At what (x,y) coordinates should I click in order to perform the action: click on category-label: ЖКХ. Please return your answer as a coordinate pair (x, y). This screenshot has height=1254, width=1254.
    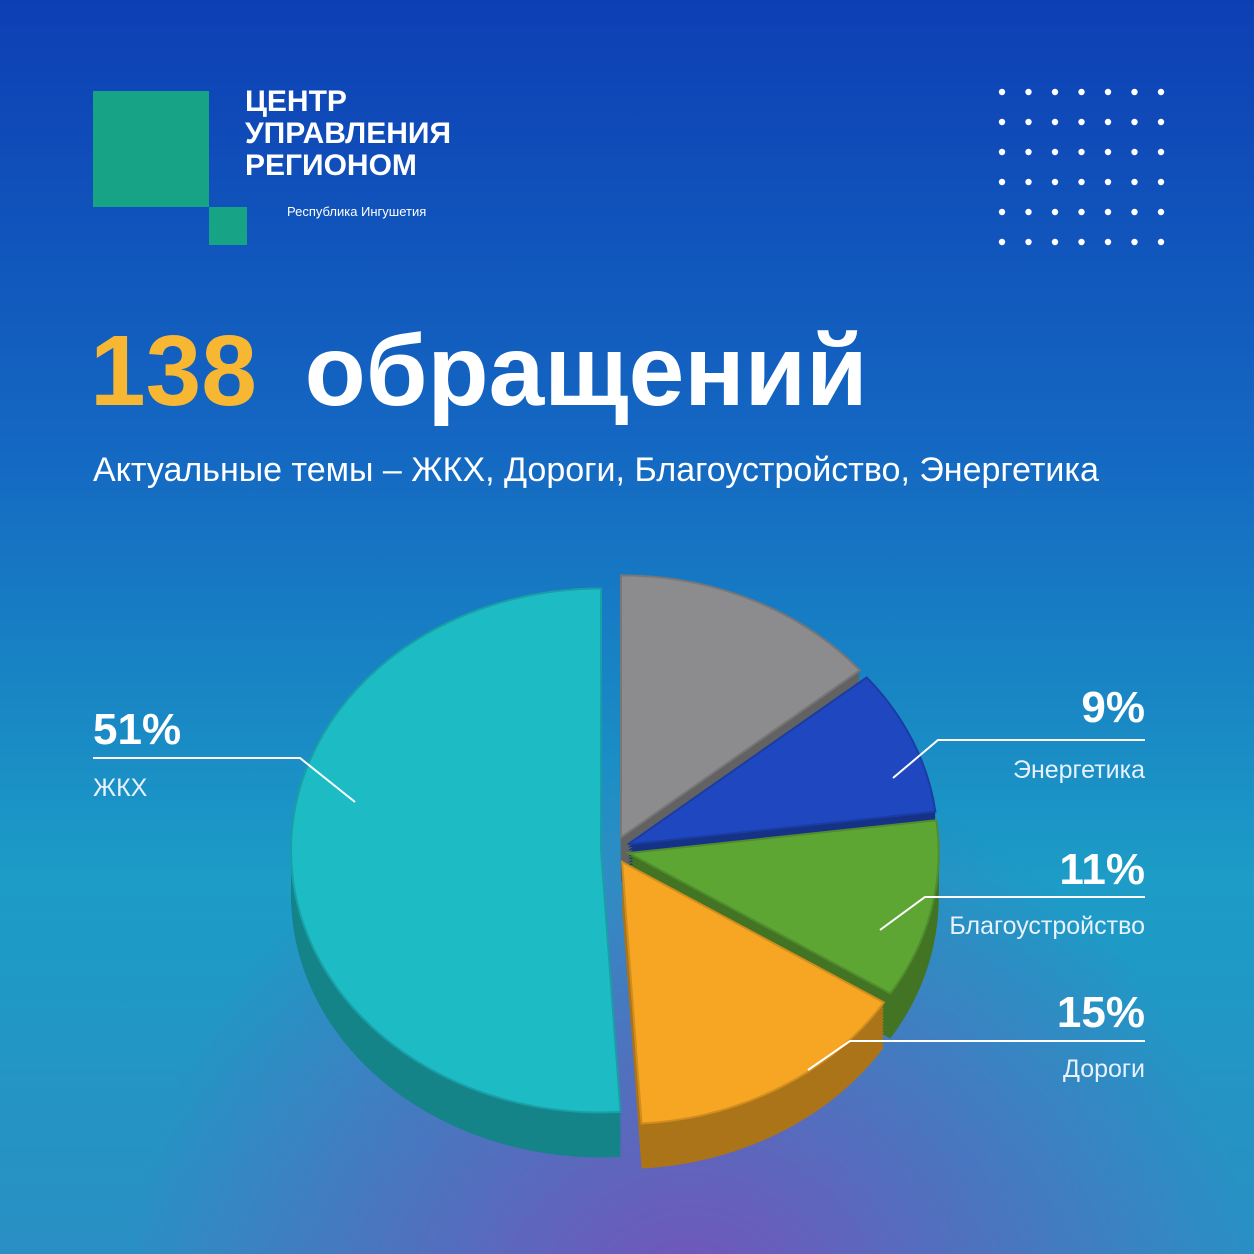
    Looking at the image, I should click on (120, 788).